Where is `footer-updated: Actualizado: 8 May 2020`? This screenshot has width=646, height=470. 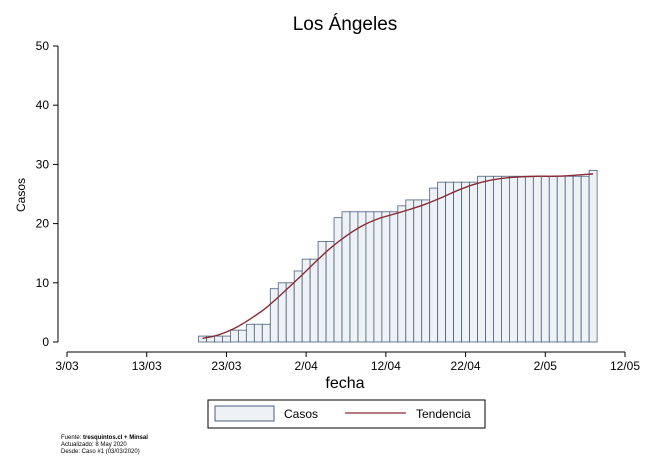
footer-updated: Actualizado: 8 May 2020 is located at coordinates (94, 445).